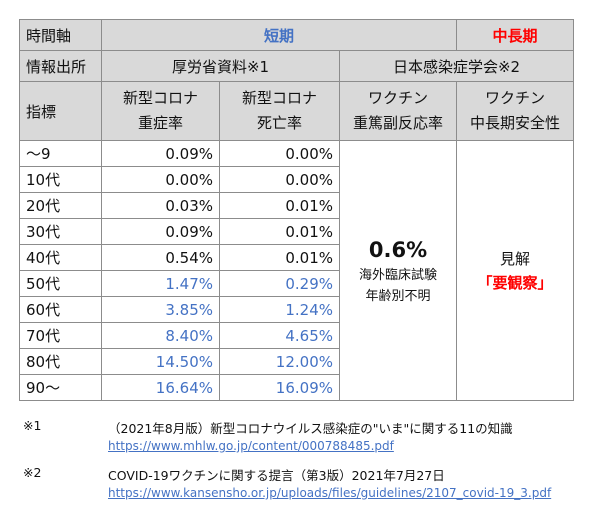  What do you see at coordinates (160, 123) in the screenshot?
I see `header-severe-rate-line2: 重症率` at bounding box center [160, 123].